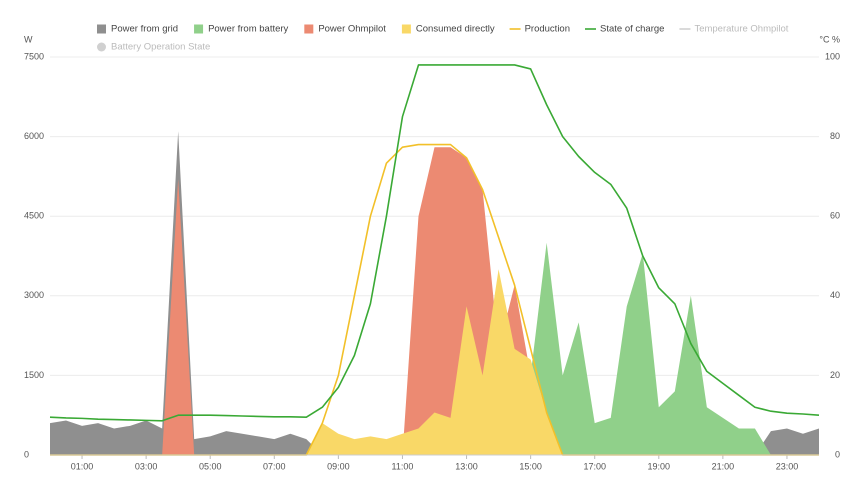  I want to click on legend-item: Power from grid, so click(137, 29).